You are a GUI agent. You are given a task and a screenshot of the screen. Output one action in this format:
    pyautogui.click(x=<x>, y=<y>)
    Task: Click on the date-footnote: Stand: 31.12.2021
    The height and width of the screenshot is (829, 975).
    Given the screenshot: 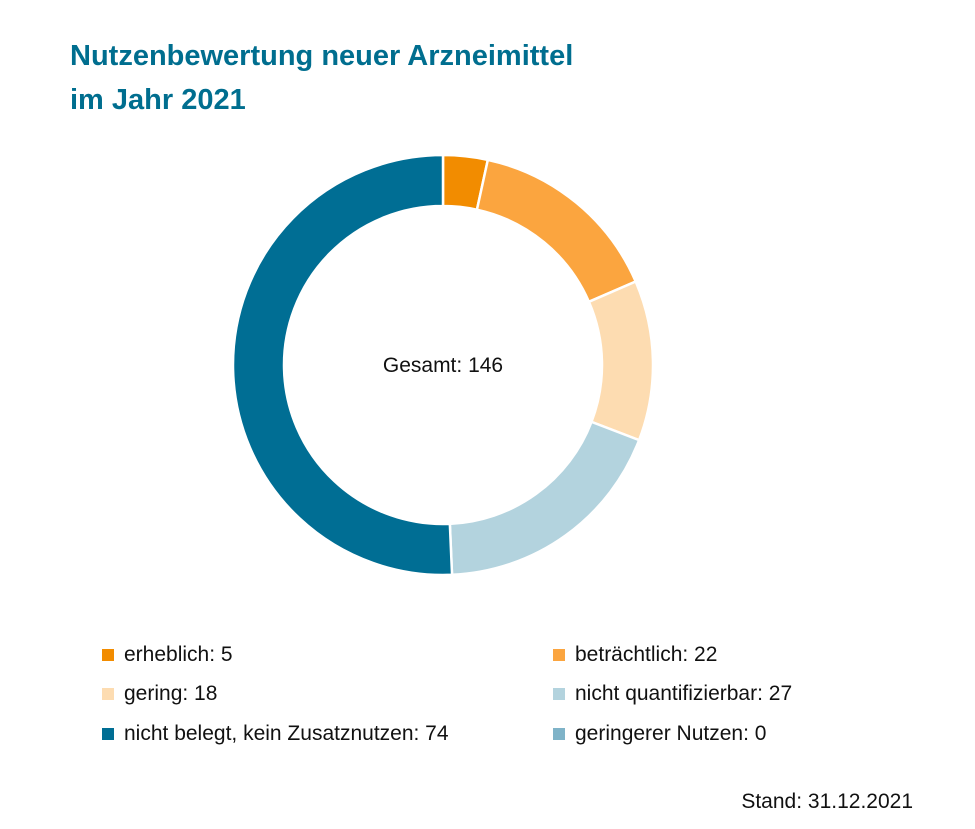 What is the action you would take?
    pyautogui.click(x=827, y=801)
    